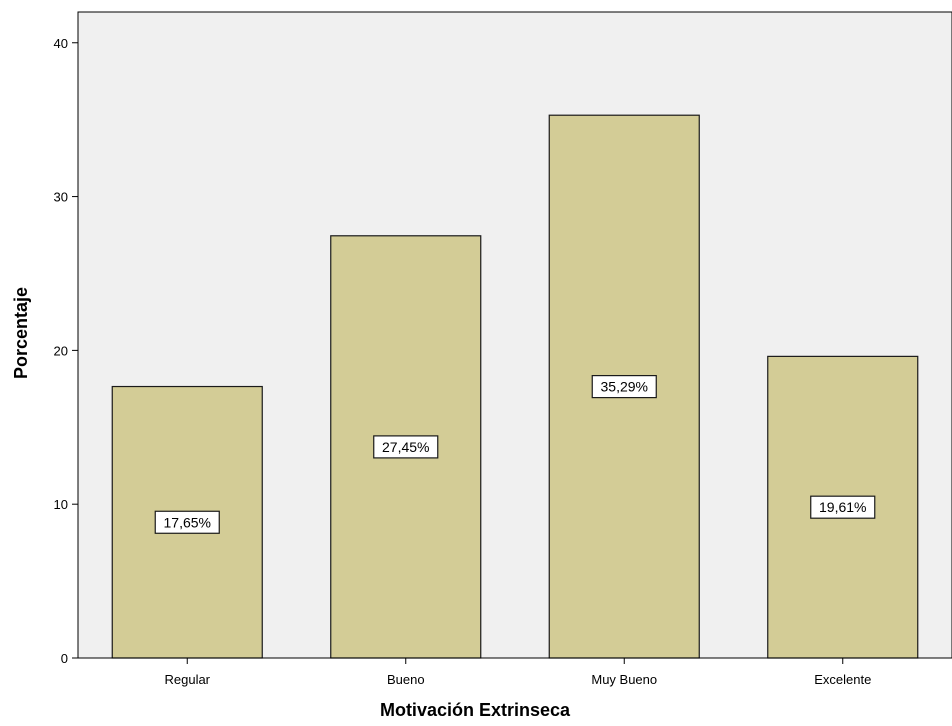 This screenshot has height=726, width=952. What do you see at coordinates (842, 679) in the screenshot?
I see `x-tick-label: Excelente` at bounding box center [842, 679].